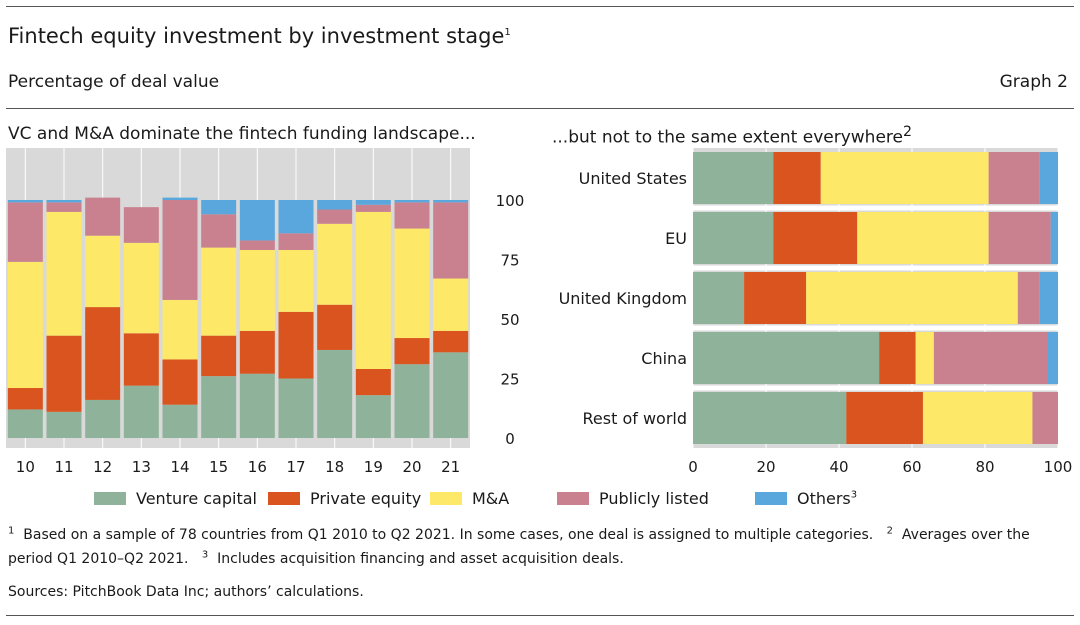 Image resolution: width=1080 pixels, height=625 pixels. I want to click on title-footnote-mark: 1, so click(507, 32).